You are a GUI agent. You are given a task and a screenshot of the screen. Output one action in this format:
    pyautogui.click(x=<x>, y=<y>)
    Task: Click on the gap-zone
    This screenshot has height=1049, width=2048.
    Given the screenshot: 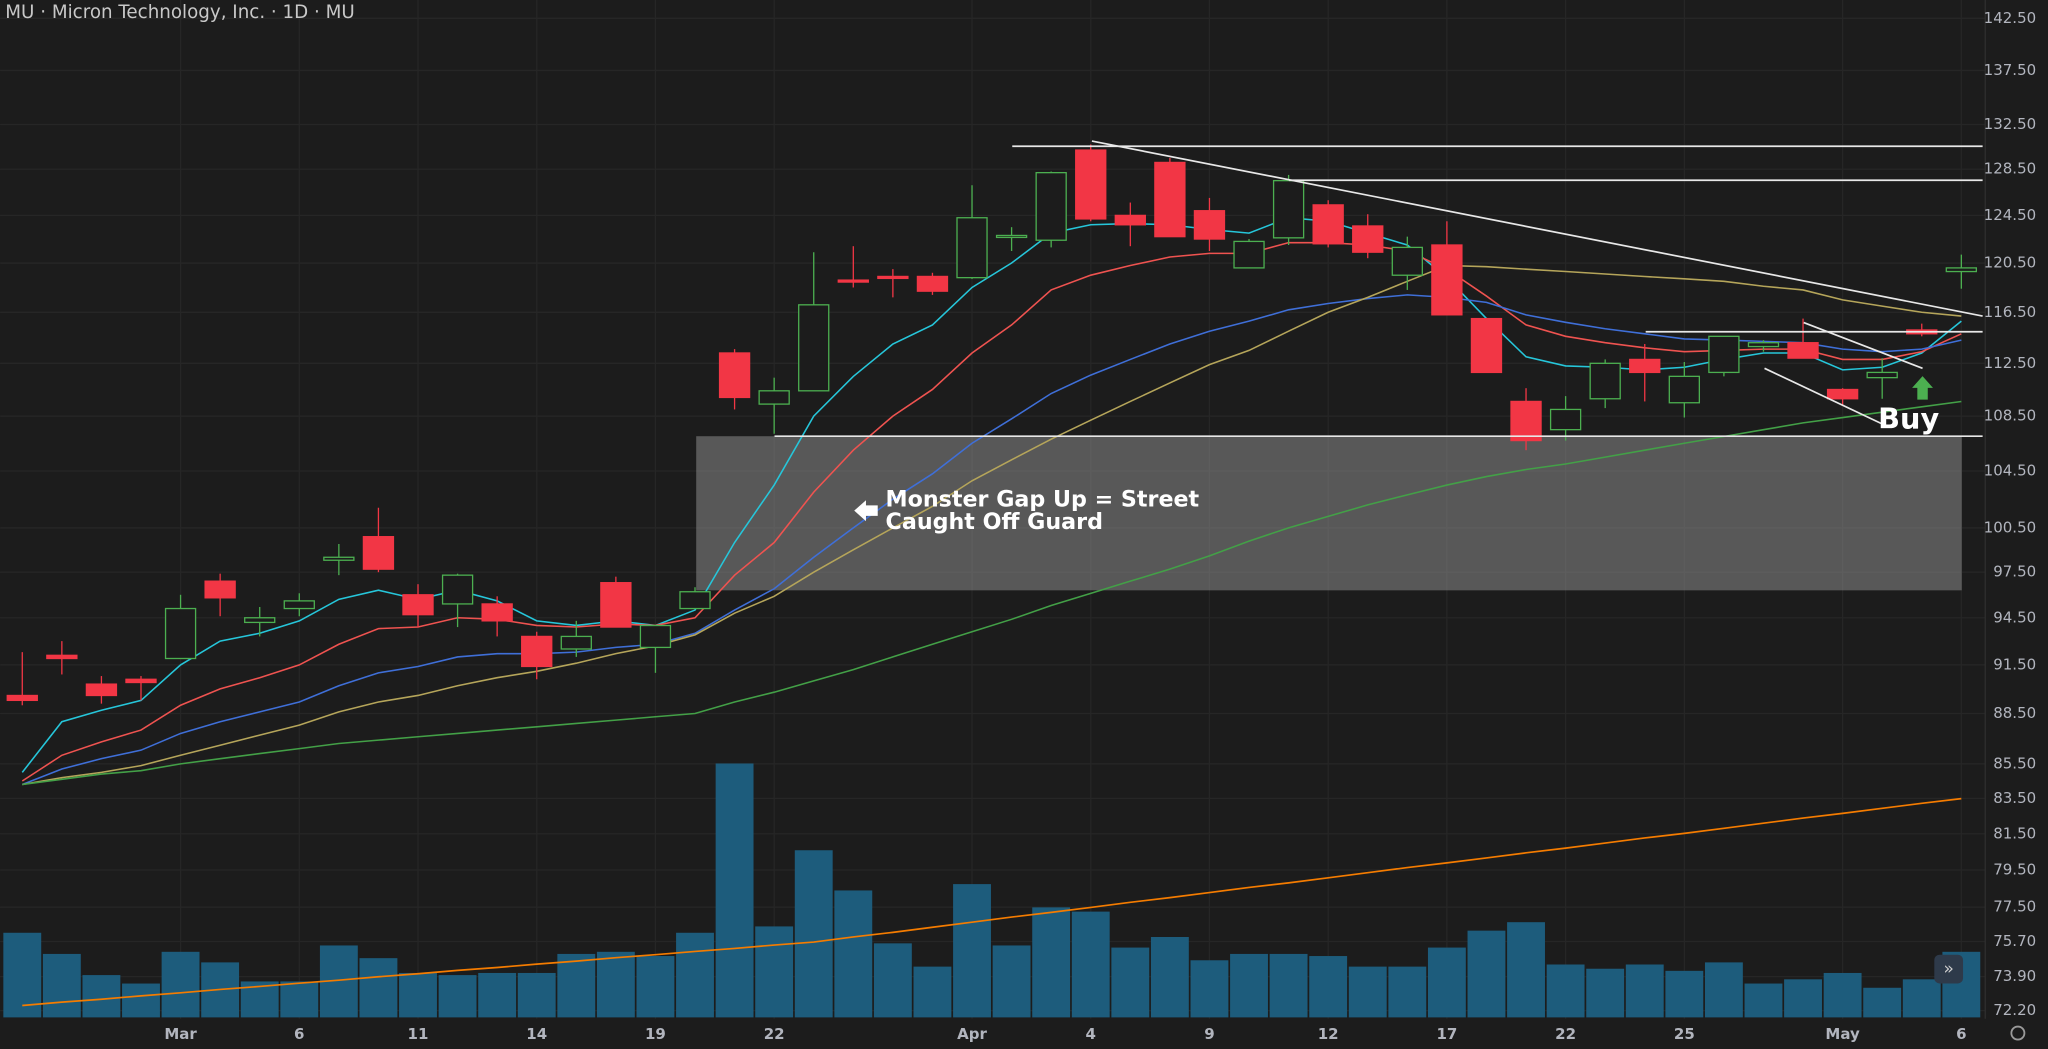 What is the action you would take?
    pyautogui.click(x=1329, y=513)
    